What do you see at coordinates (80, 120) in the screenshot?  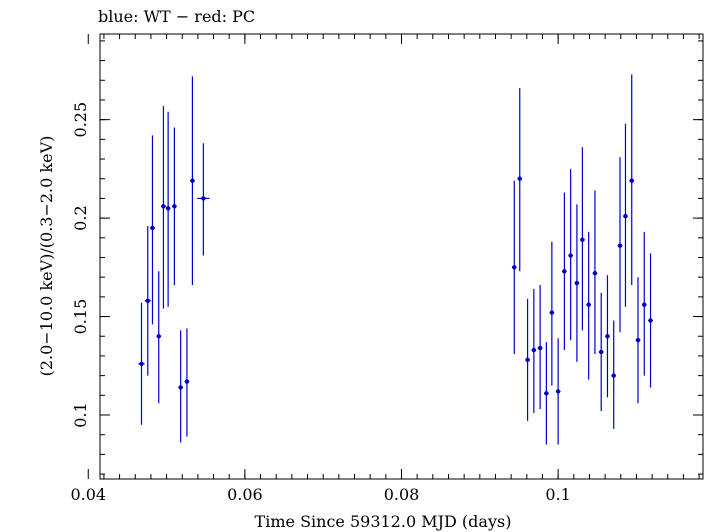 I see `y-tick-label: 0.25` at bounding box center [80, 120].